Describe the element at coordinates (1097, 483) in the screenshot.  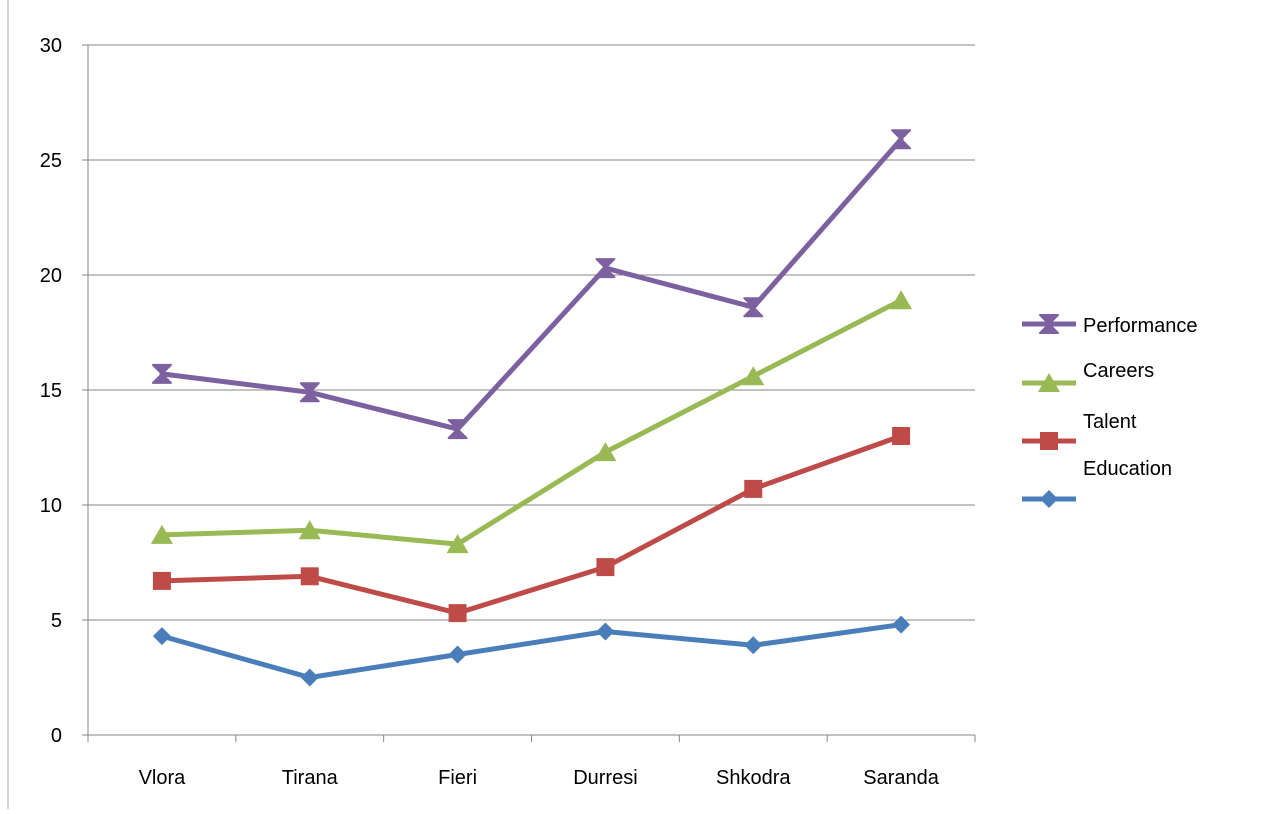
I see `legend-item-education: Education` at that location.